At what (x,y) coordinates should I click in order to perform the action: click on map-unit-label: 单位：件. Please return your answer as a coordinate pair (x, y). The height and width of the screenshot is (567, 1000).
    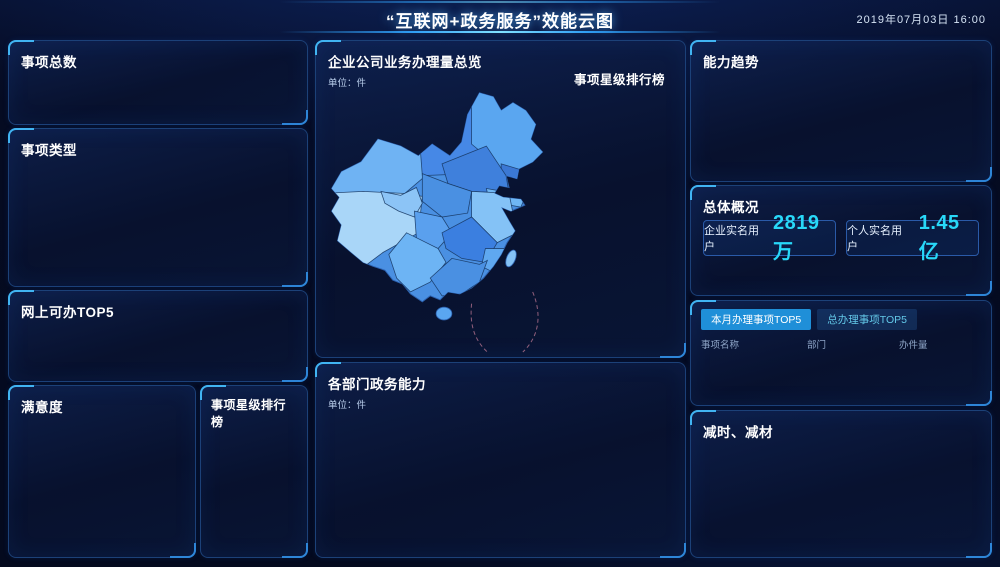
    Looking at the image, I should click on (347, 83).